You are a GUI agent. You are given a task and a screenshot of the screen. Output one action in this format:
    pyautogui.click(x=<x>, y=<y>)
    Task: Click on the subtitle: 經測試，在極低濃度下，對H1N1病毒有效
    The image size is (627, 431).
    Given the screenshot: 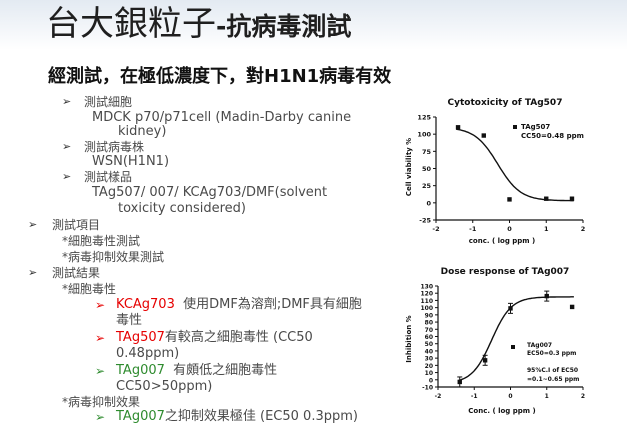 What is the action you would take?
    pyautogui.click(x=220, y=76)
    